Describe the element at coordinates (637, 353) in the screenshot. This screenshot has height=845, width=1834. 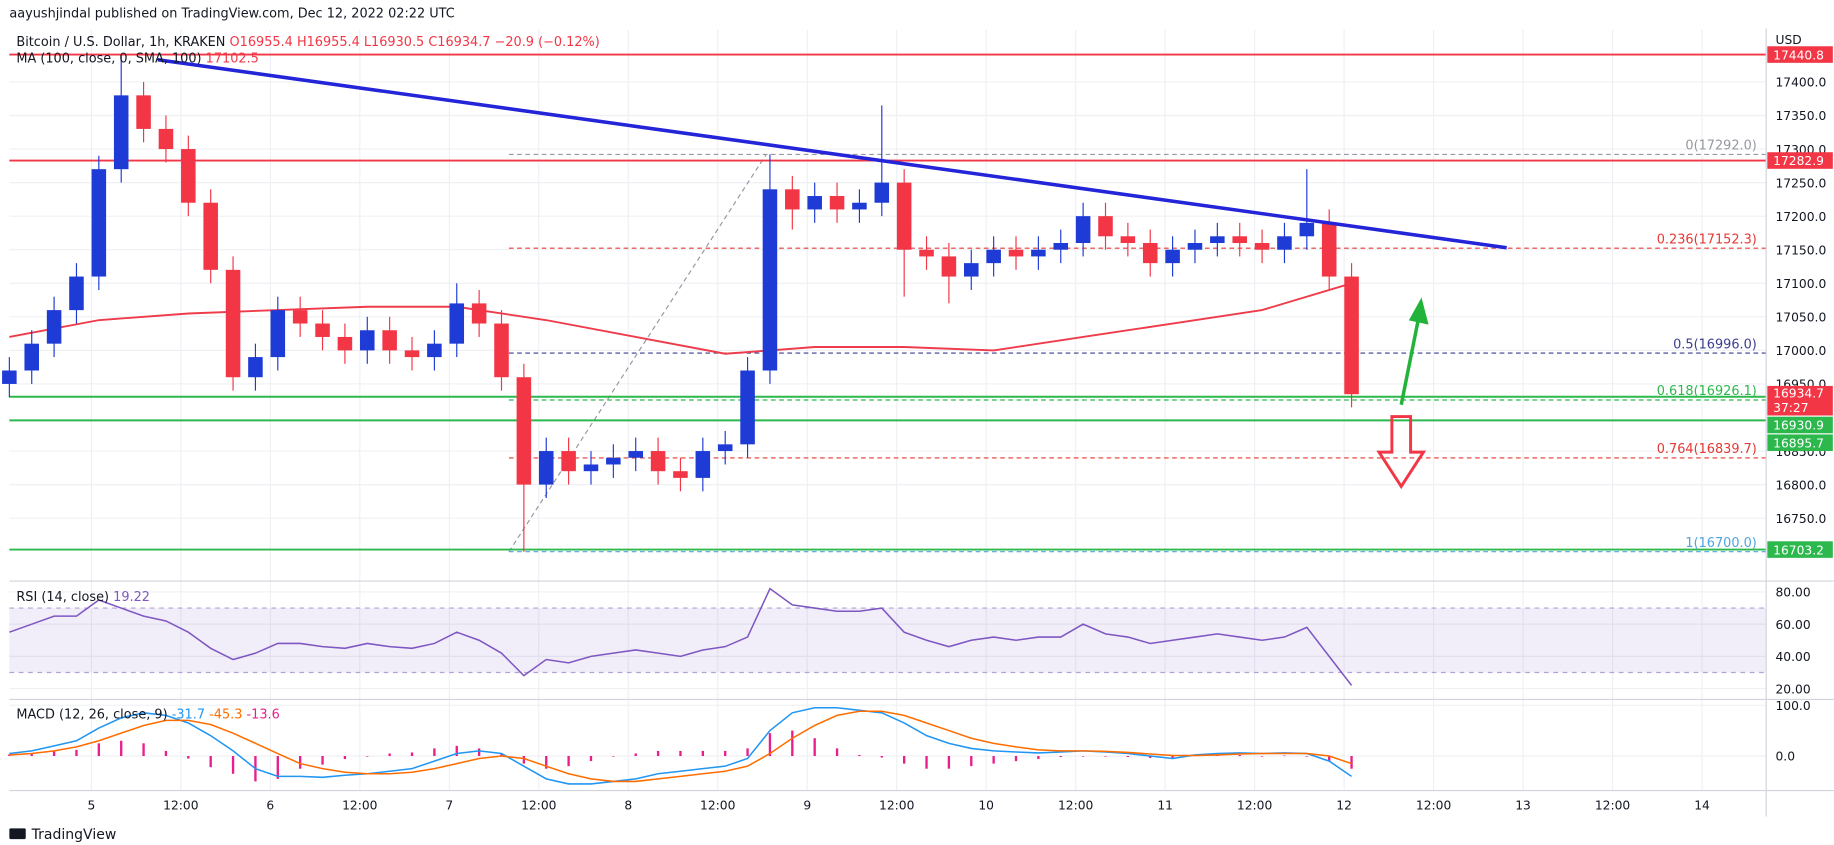
I see `fib-trend` at that location.